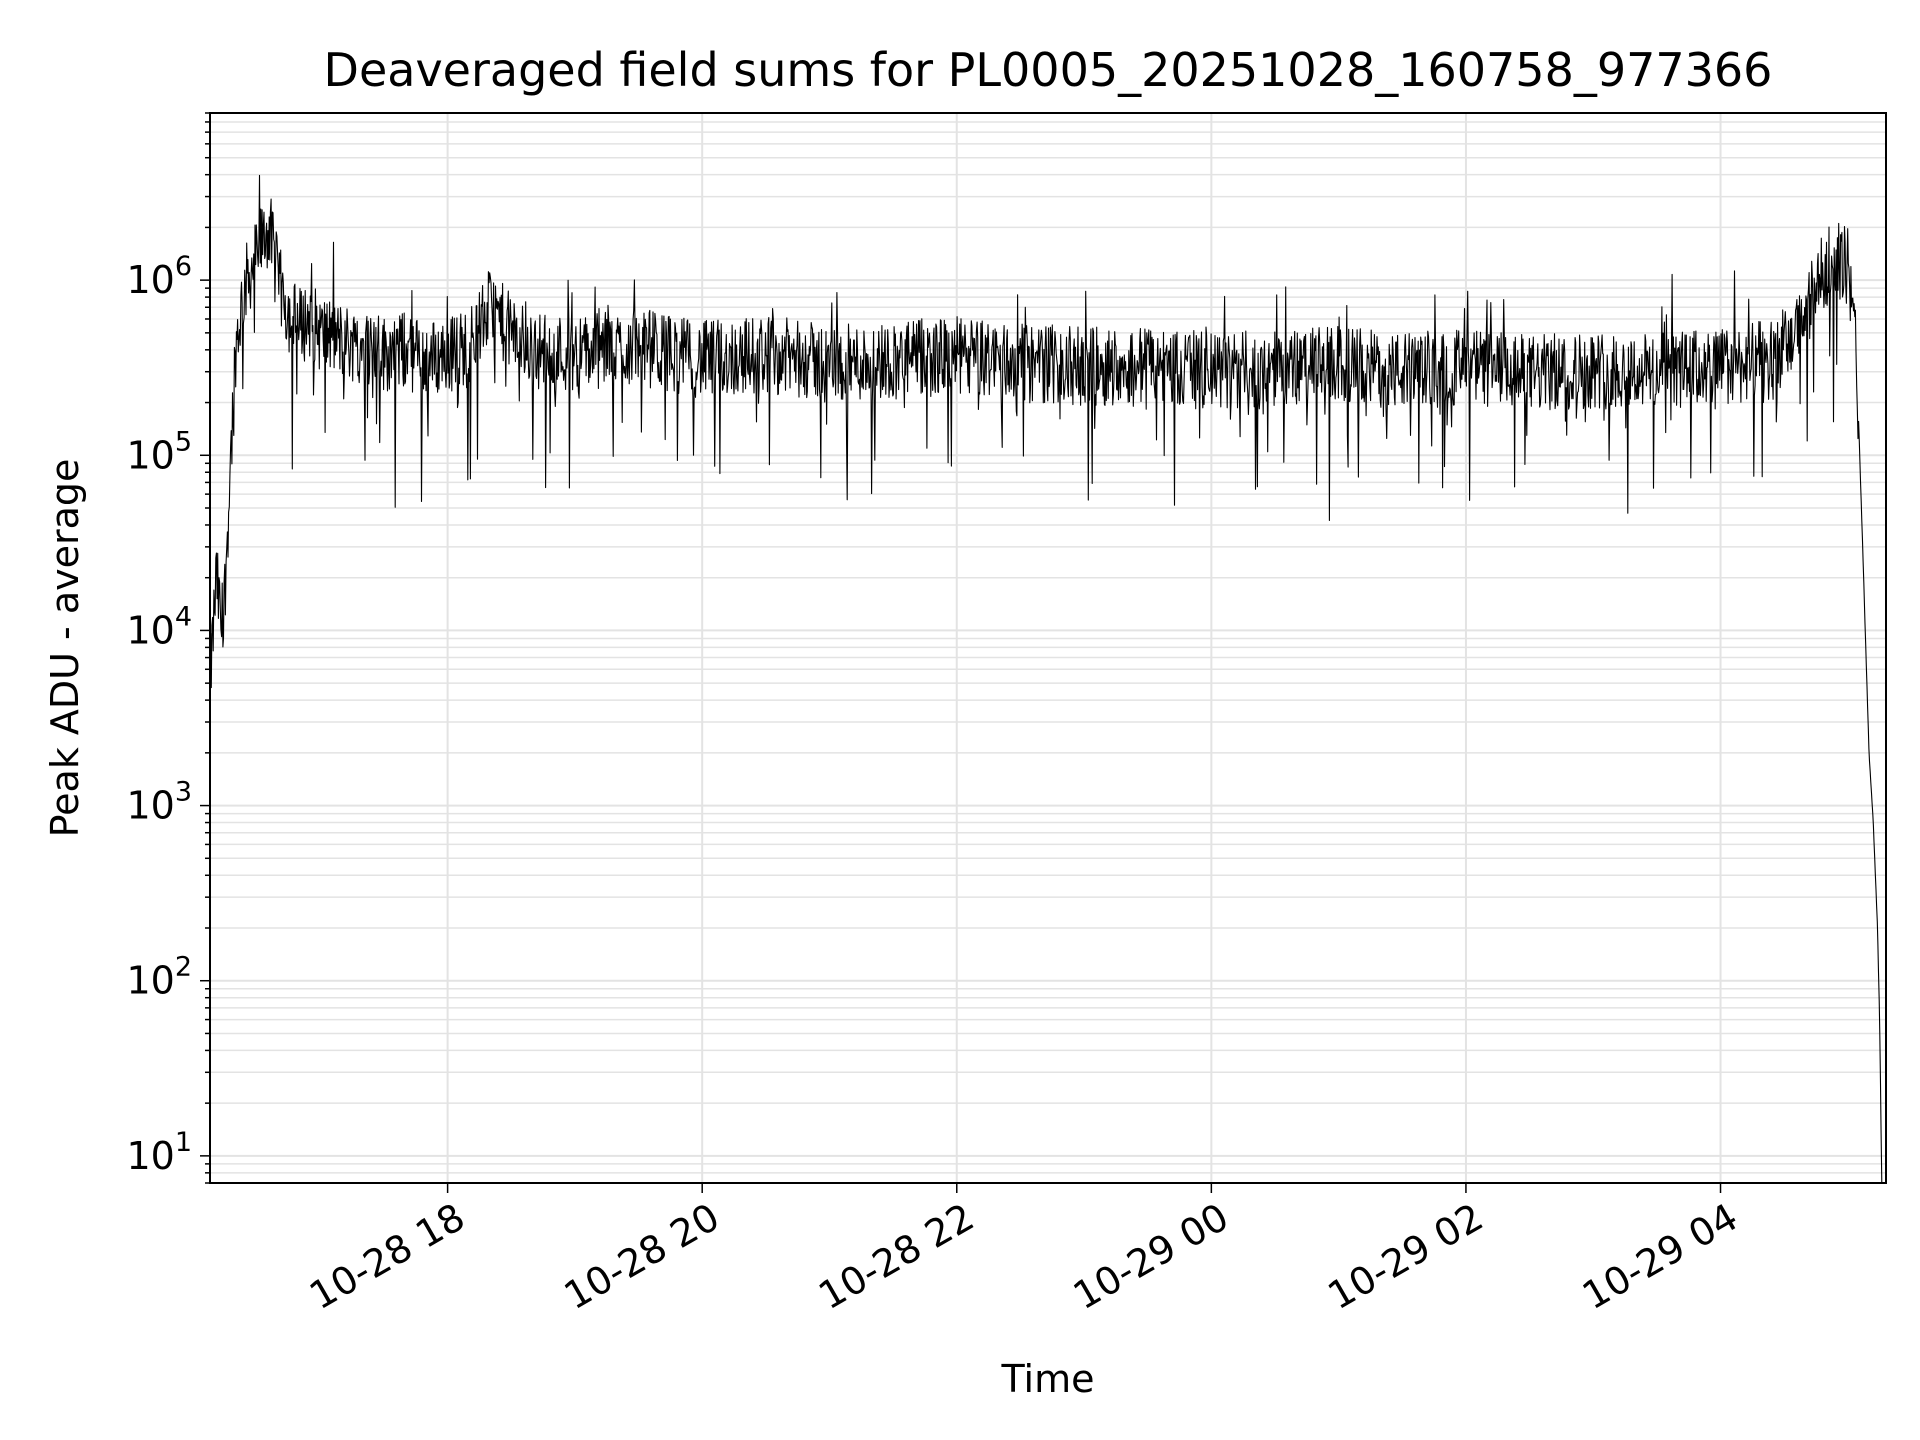  I want to click on y-tick-label: 10², so click(159, 977).